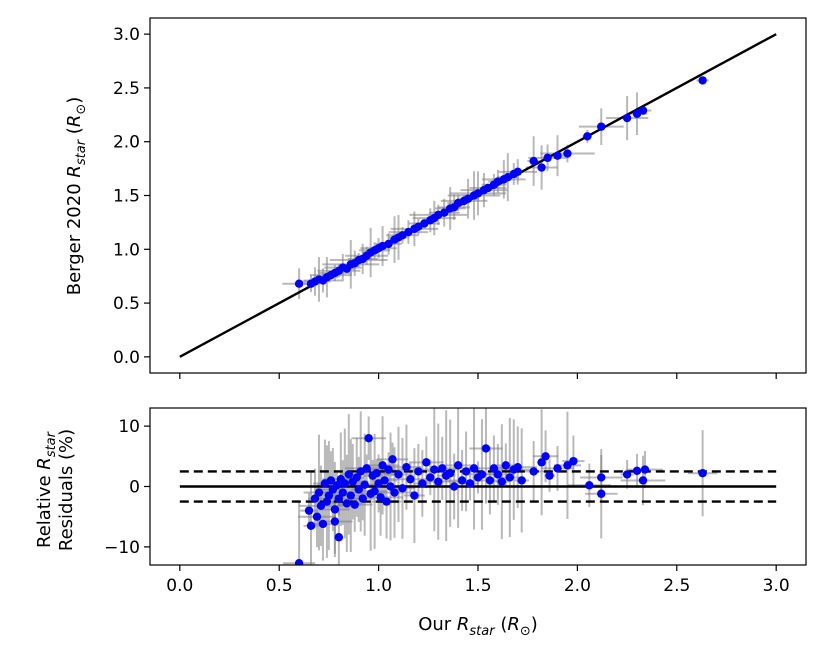 This screenshot has width=830, height=664. Describe the element at coordinates (513, 624) in the screenshot. I see `bottom-x-label-unit: R` at that location.